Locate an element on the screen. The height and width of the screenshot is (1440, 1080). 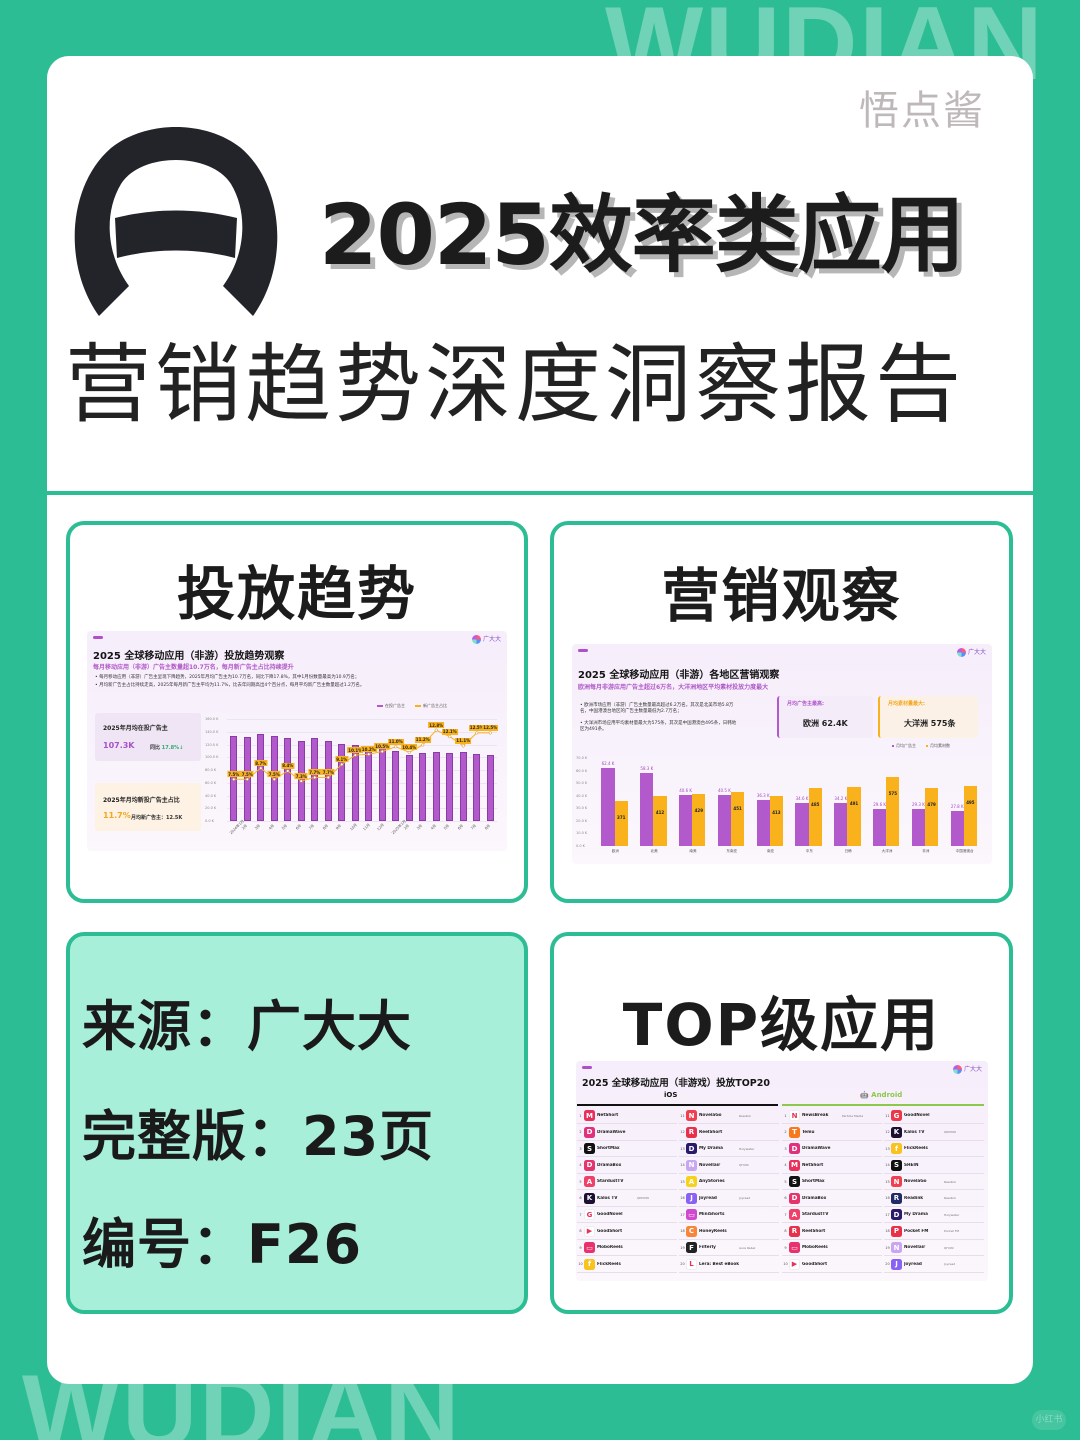
ratio-line is located at coordinates (362, 755).